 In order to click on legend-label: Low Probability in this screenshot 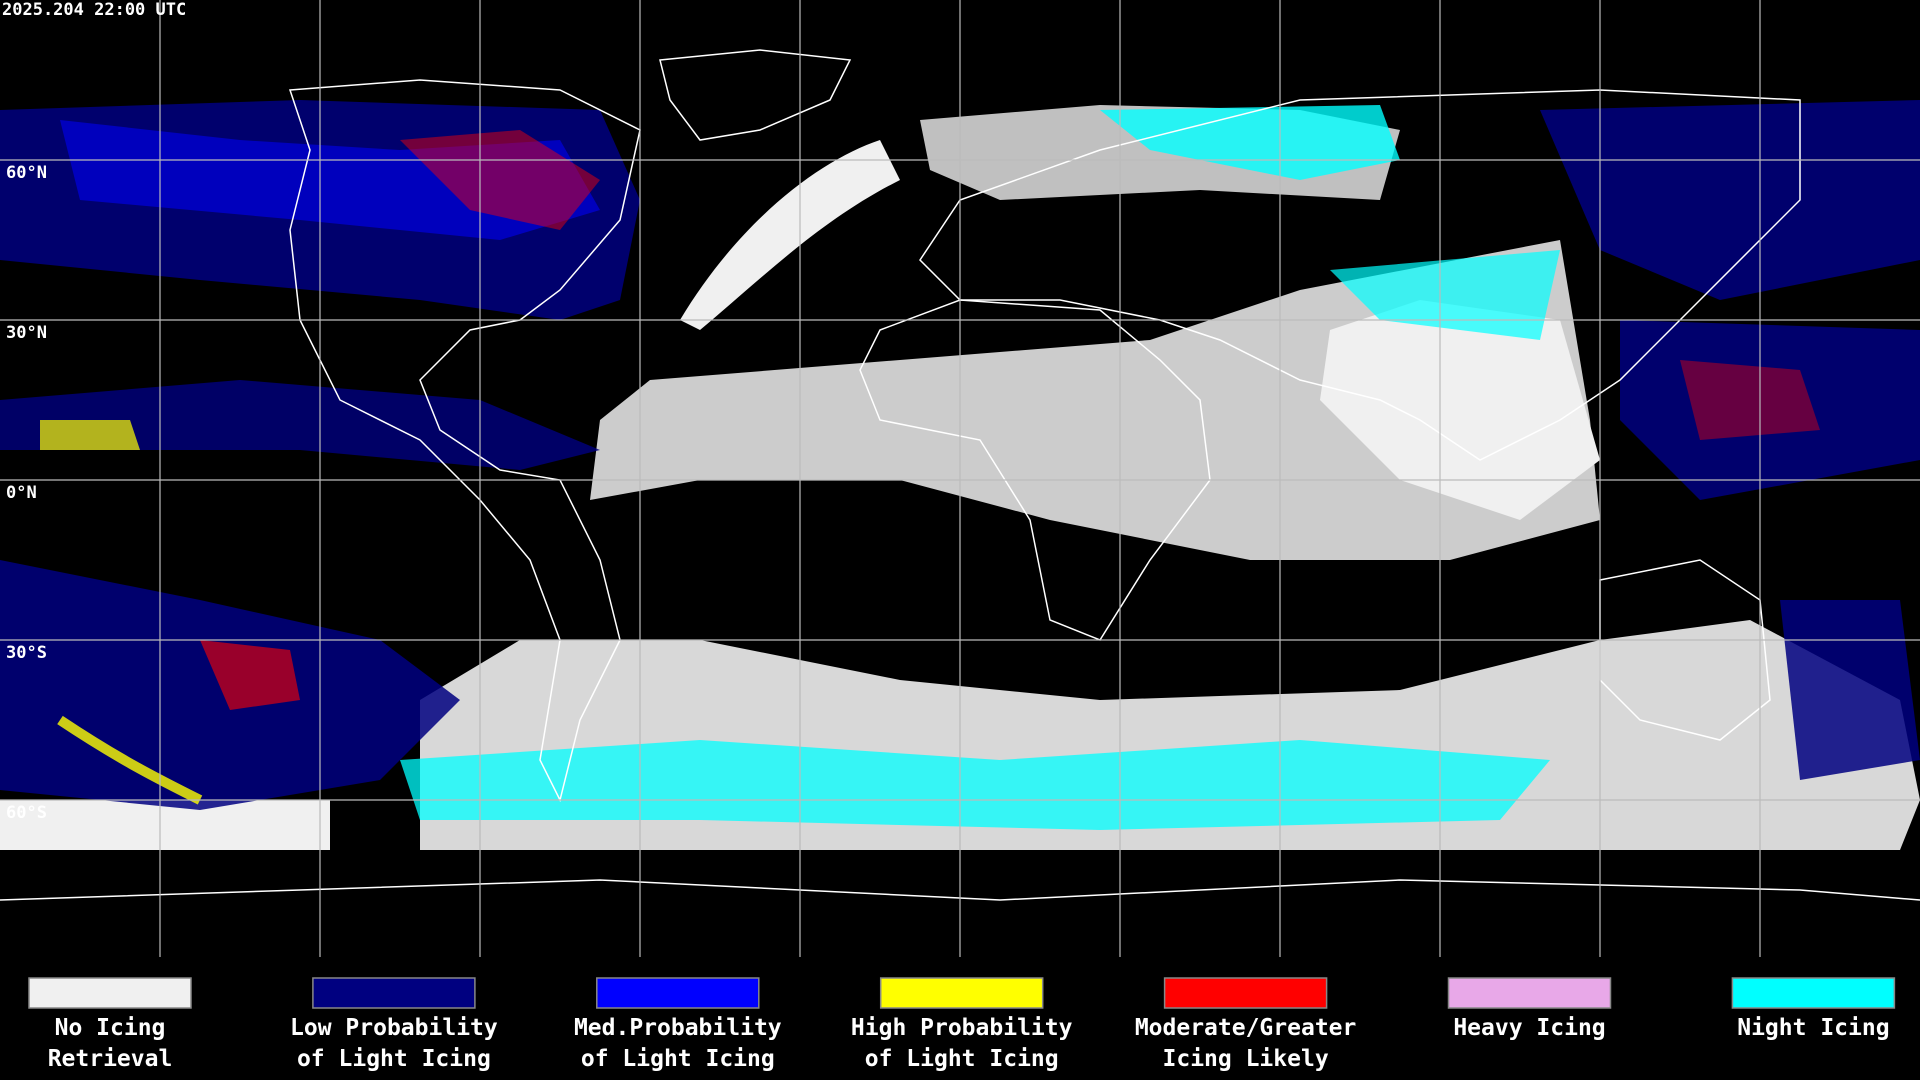, I will do `click(394, 1028)`.